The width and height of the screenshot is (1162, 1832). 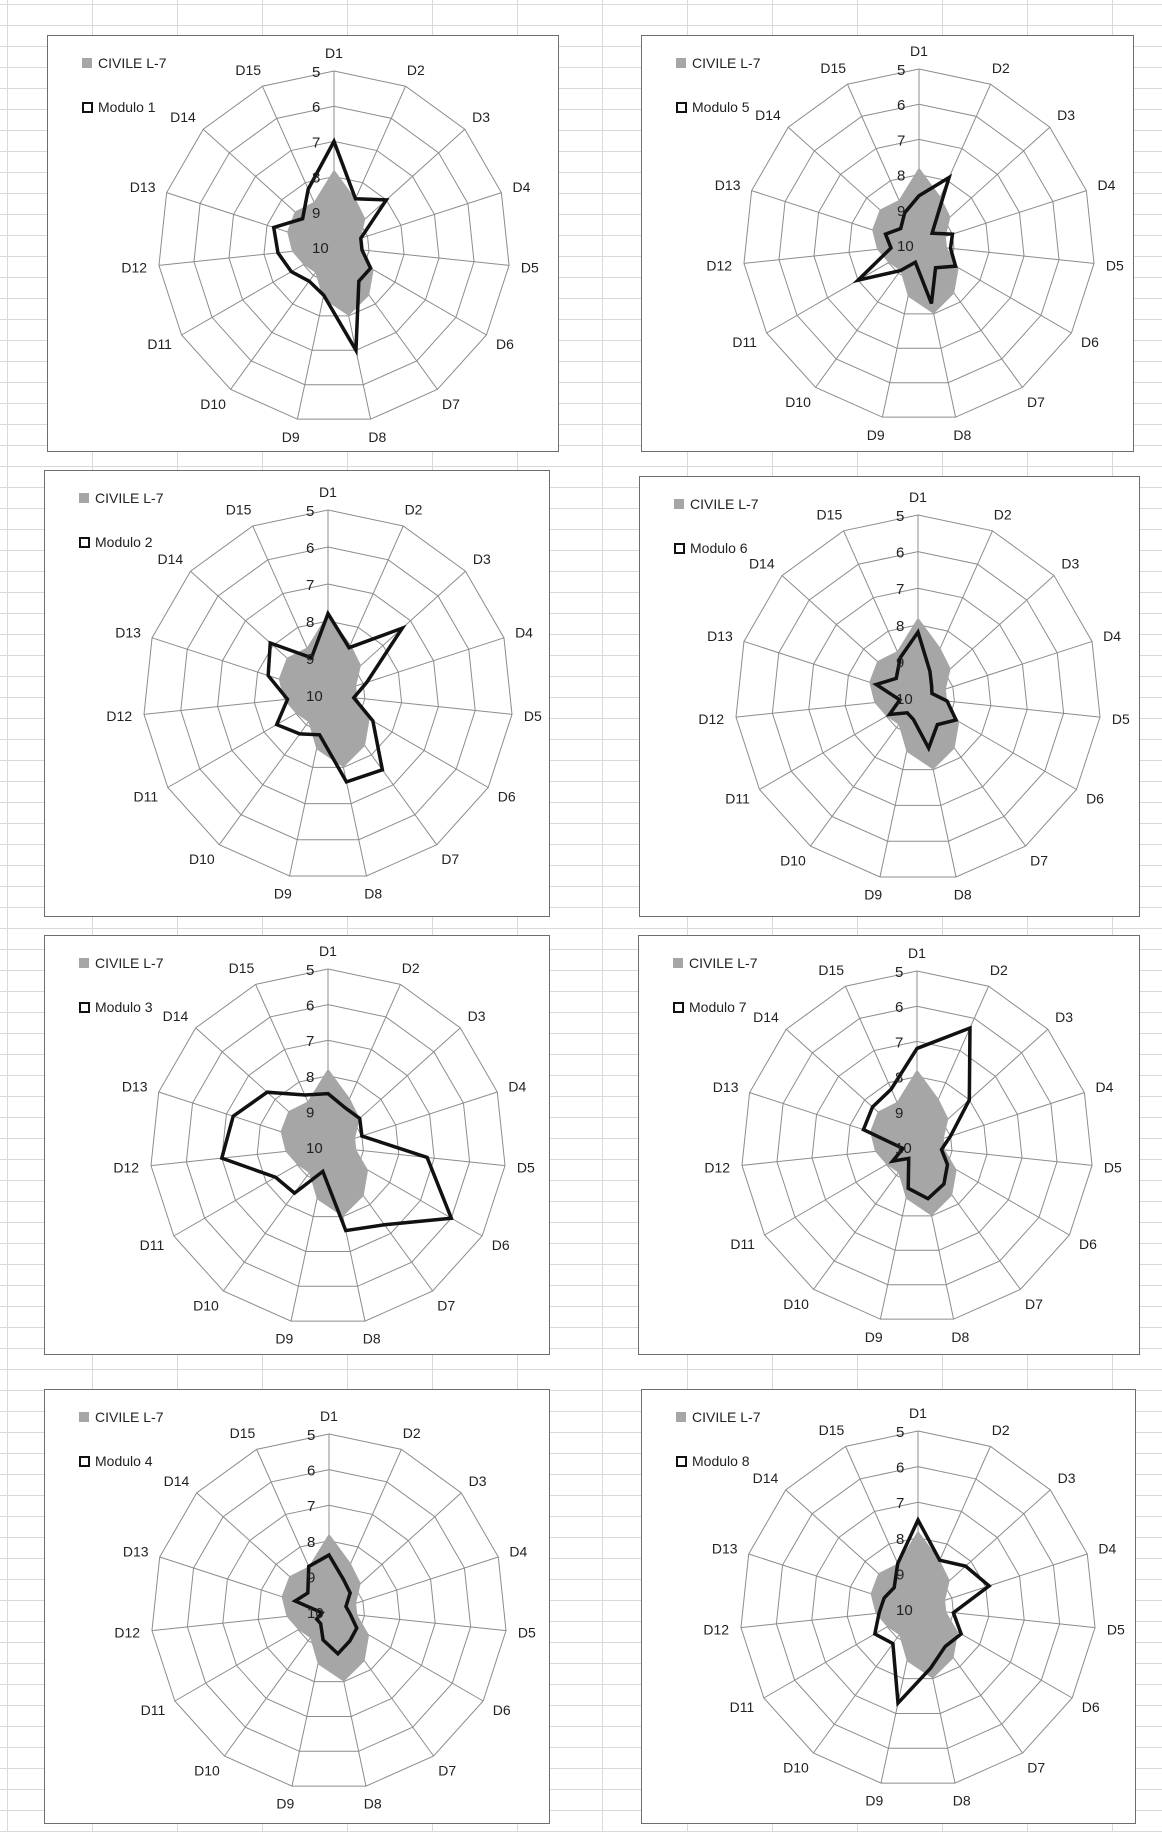 I want to click on category-label: D15, so click(x=248, y=70).